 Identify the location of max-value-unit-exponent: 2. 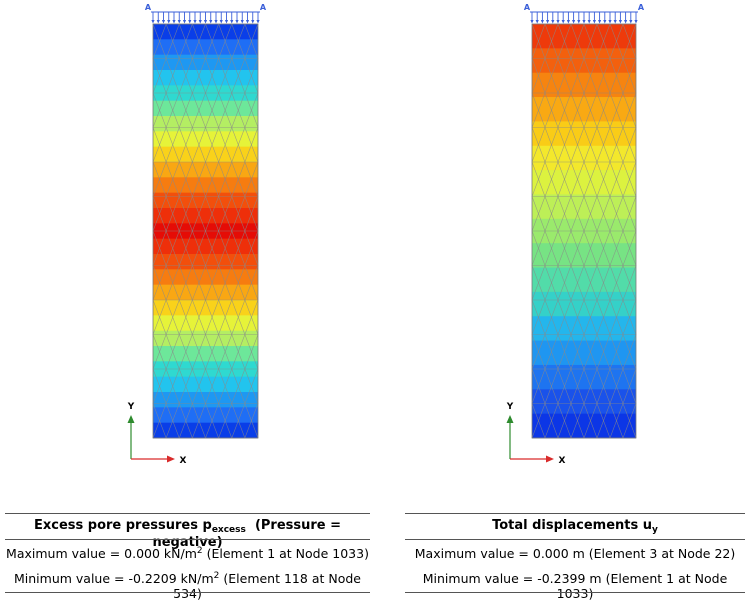
(199, 551).